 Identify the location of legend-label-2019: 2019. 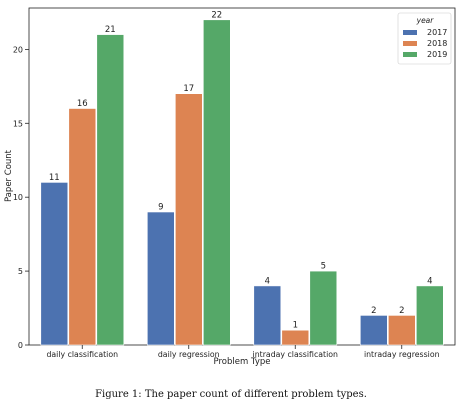
(437, 54).